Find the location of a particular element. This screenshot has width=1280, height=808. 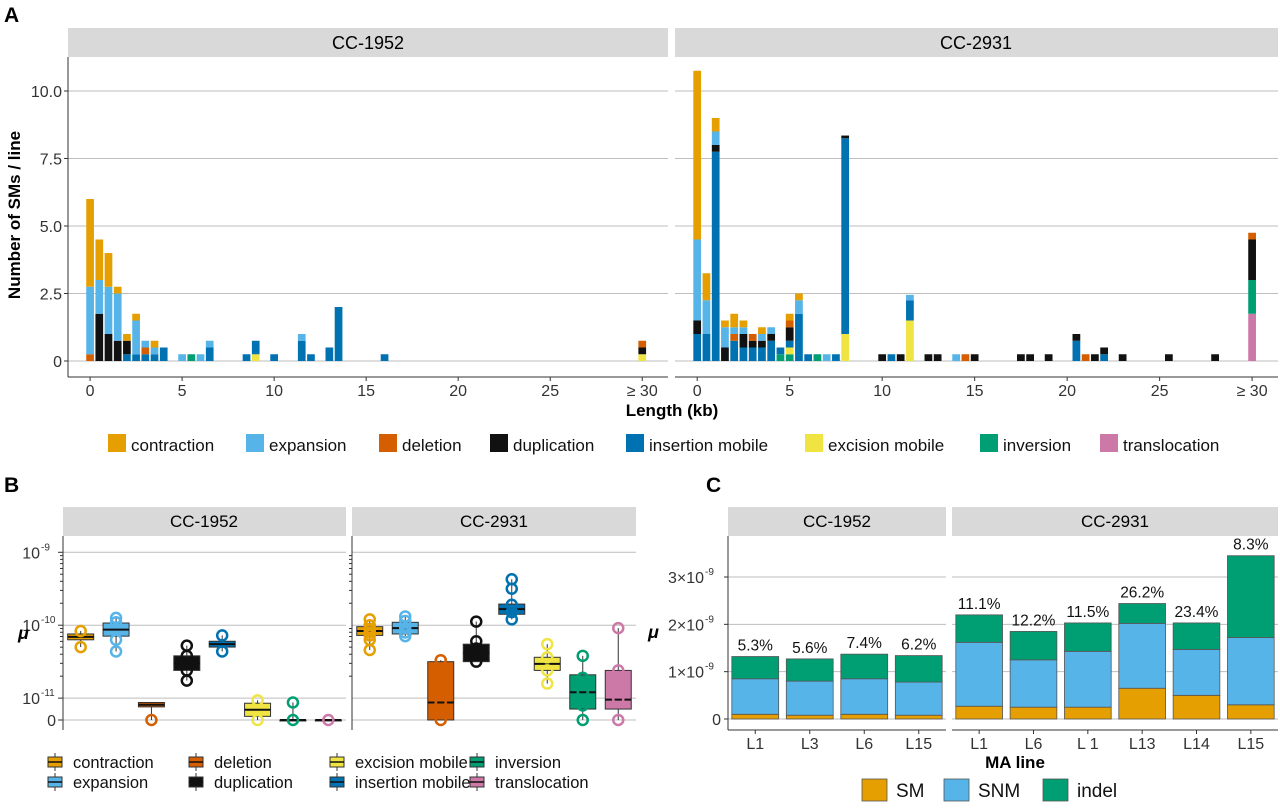

y-tick-label: 10.0 is located at coordinates (46, 92).